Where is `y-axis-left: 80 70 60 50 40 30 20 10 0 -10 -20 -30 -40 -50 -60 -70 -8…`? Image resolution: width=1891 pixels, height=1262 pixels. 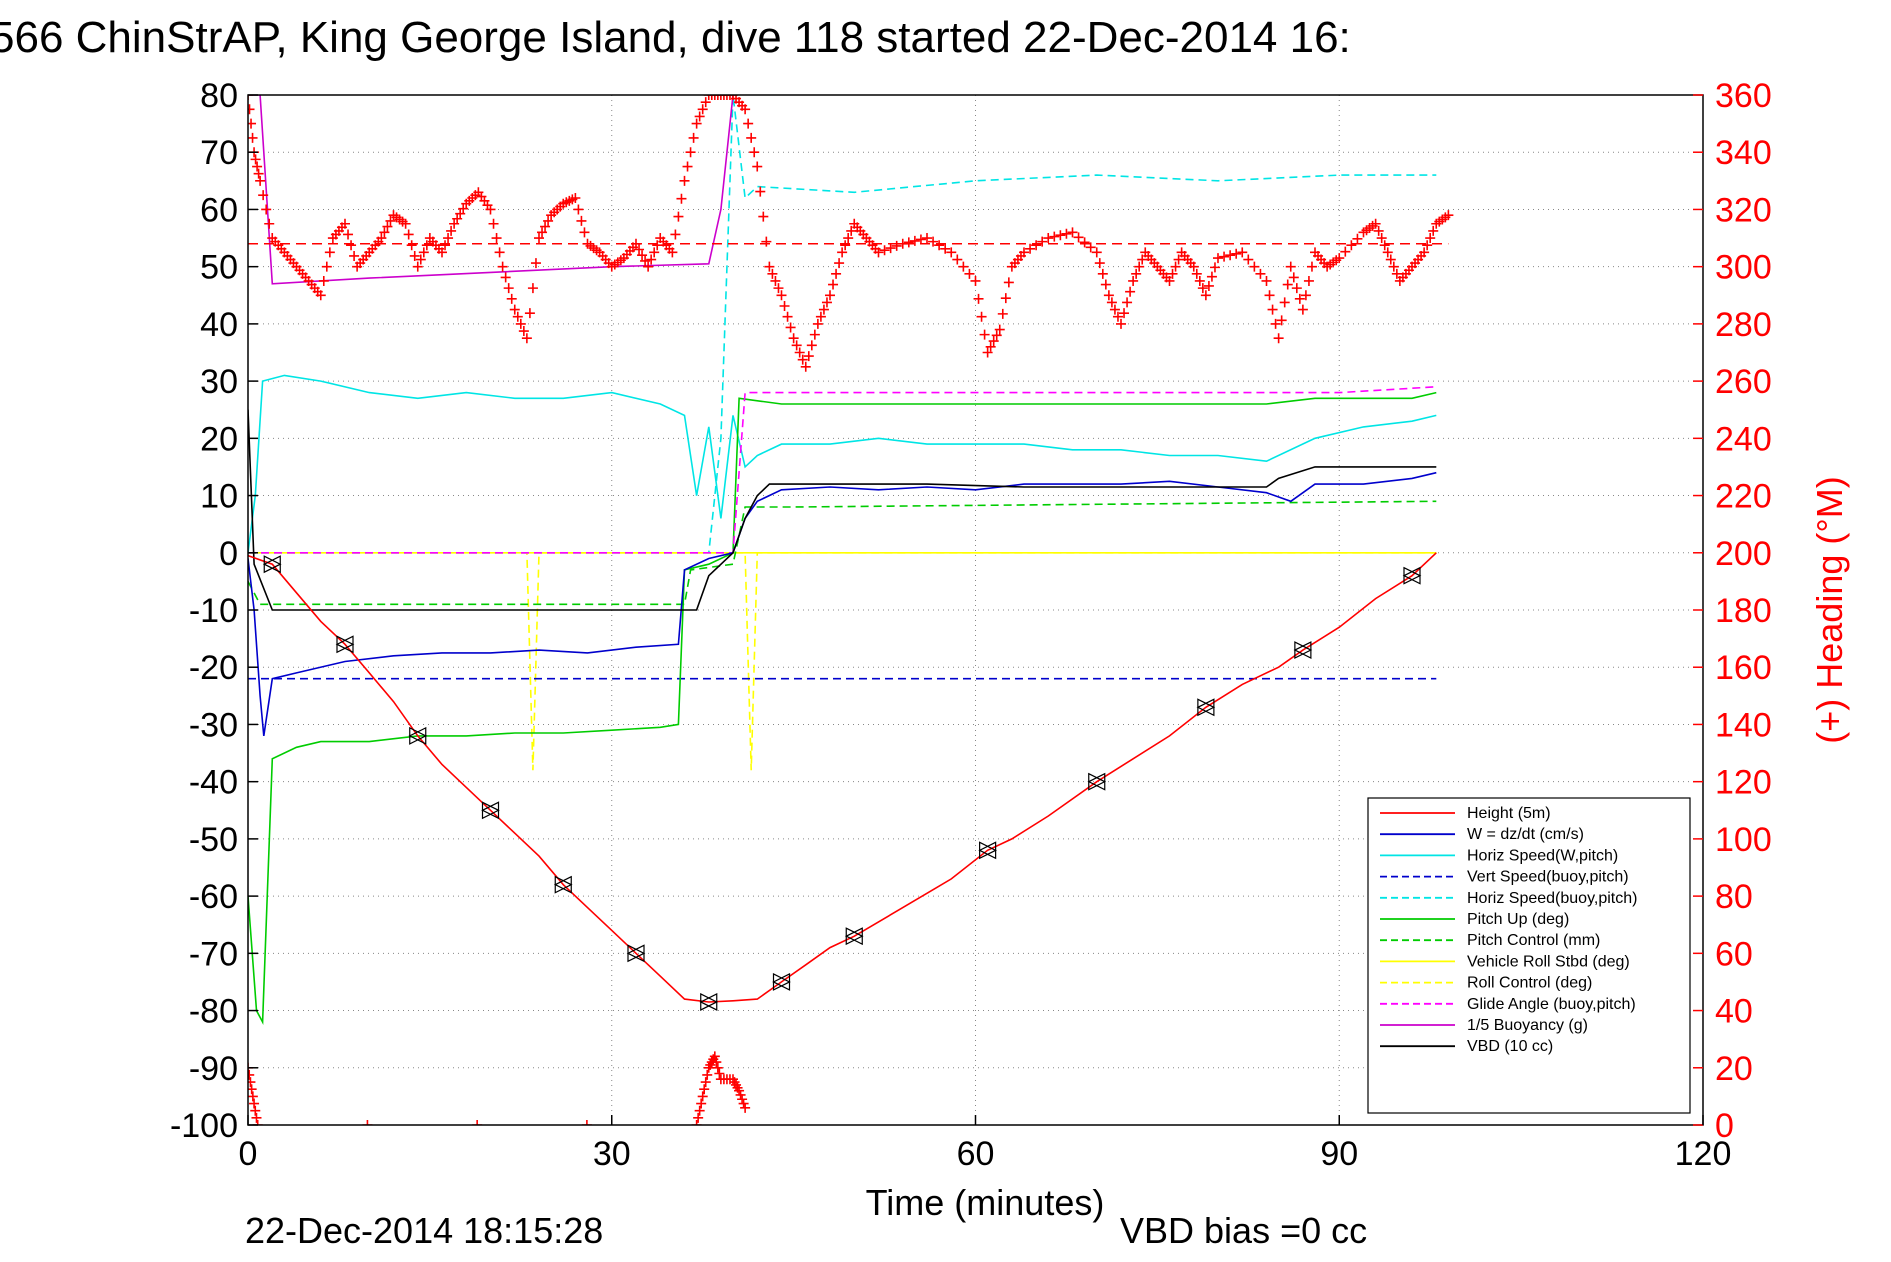
y-axis-left: 80 70 60 50 40 30 20 10 0 -10 -20 -30 -40 -50 -60 -70 -8… is located at coordinates (214, 611).